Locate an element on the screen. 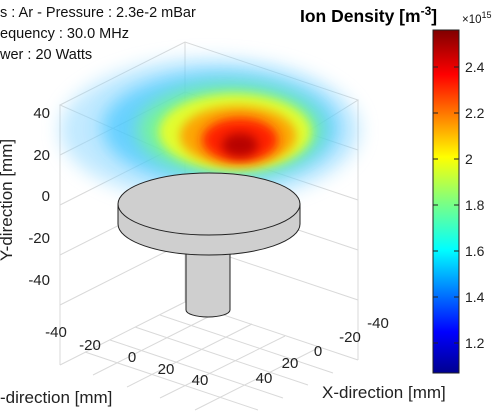 Image resolution: width=500 pixels, height=420 pixels. x-axis-ticks: -40 -20 0 20 40 is located at coordinates (126, 356).